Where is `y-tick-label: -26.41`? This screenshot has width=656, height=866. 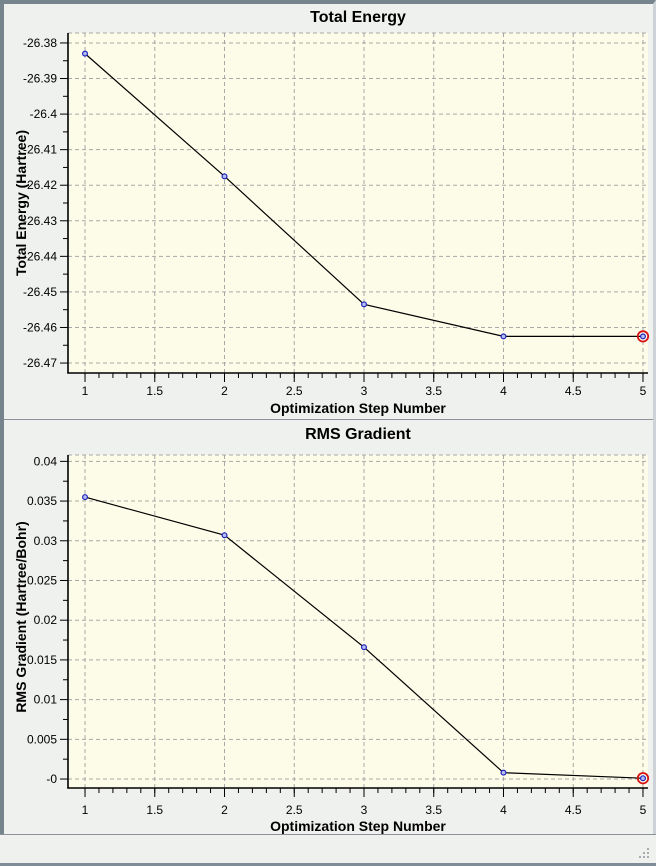
y-tick-label: -26.41 is located at coordinates (40, 150).